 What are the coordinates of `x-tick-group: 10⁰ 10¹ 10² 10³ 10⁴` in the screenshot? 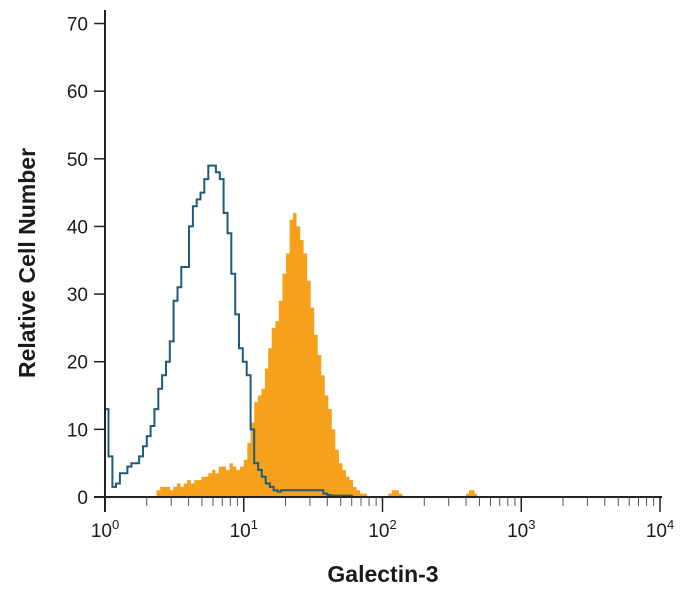 It's located at (382, 519).